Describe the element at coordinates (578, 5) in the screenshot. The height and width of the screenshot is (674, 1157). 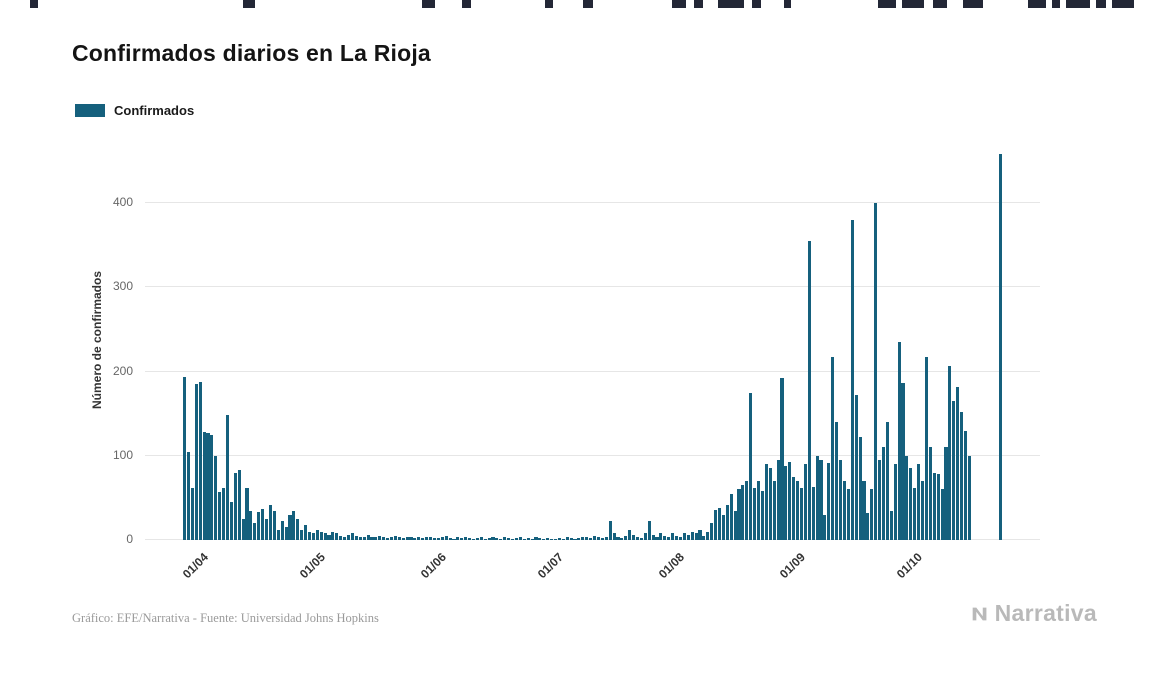
I see `top-edge-artifacts` at that location.